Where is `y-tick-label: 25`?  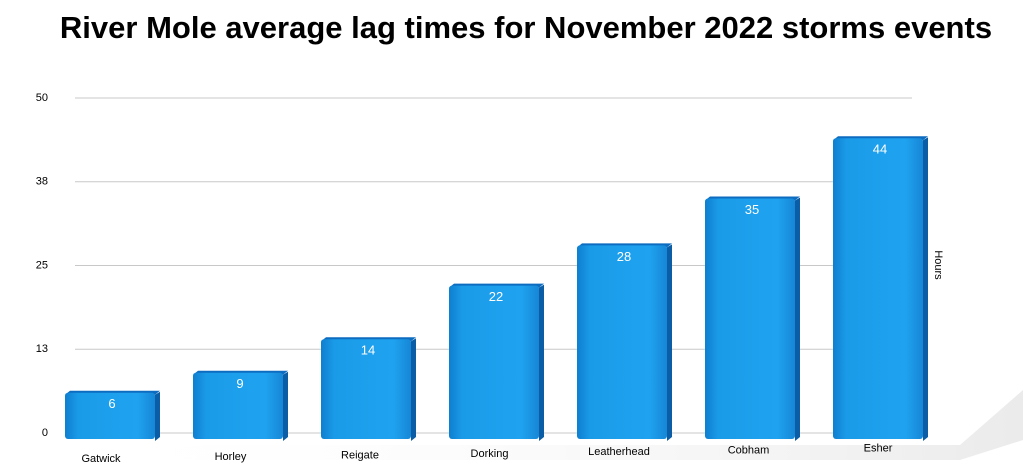
y-tick-label: 25 is located at coordinates (42, 265).